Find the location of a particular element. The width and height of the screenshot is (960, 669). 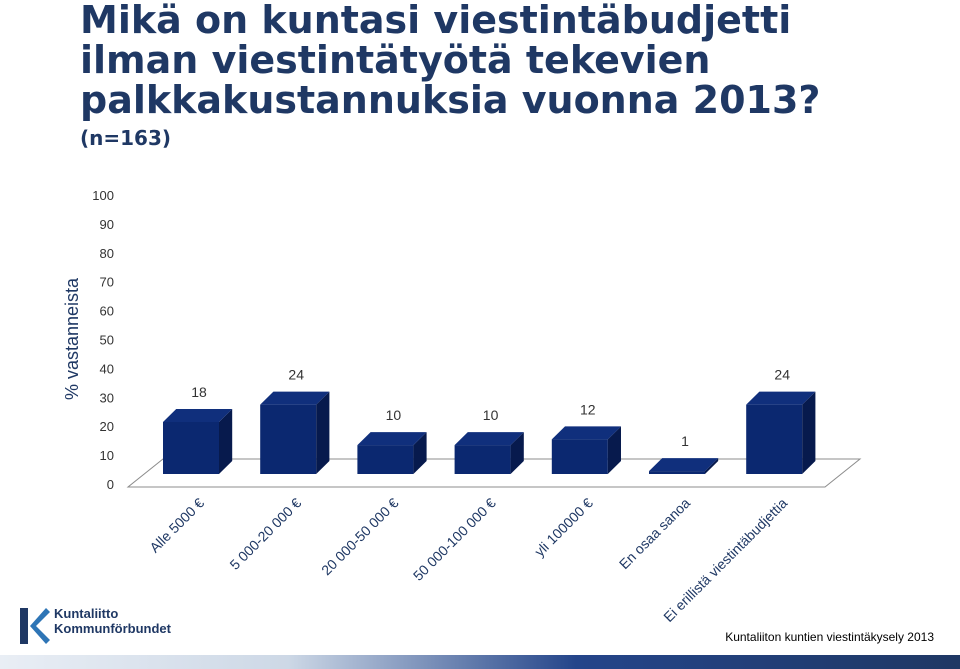

chart-subtitle: (n=163) is located at coordinates (126, 138).